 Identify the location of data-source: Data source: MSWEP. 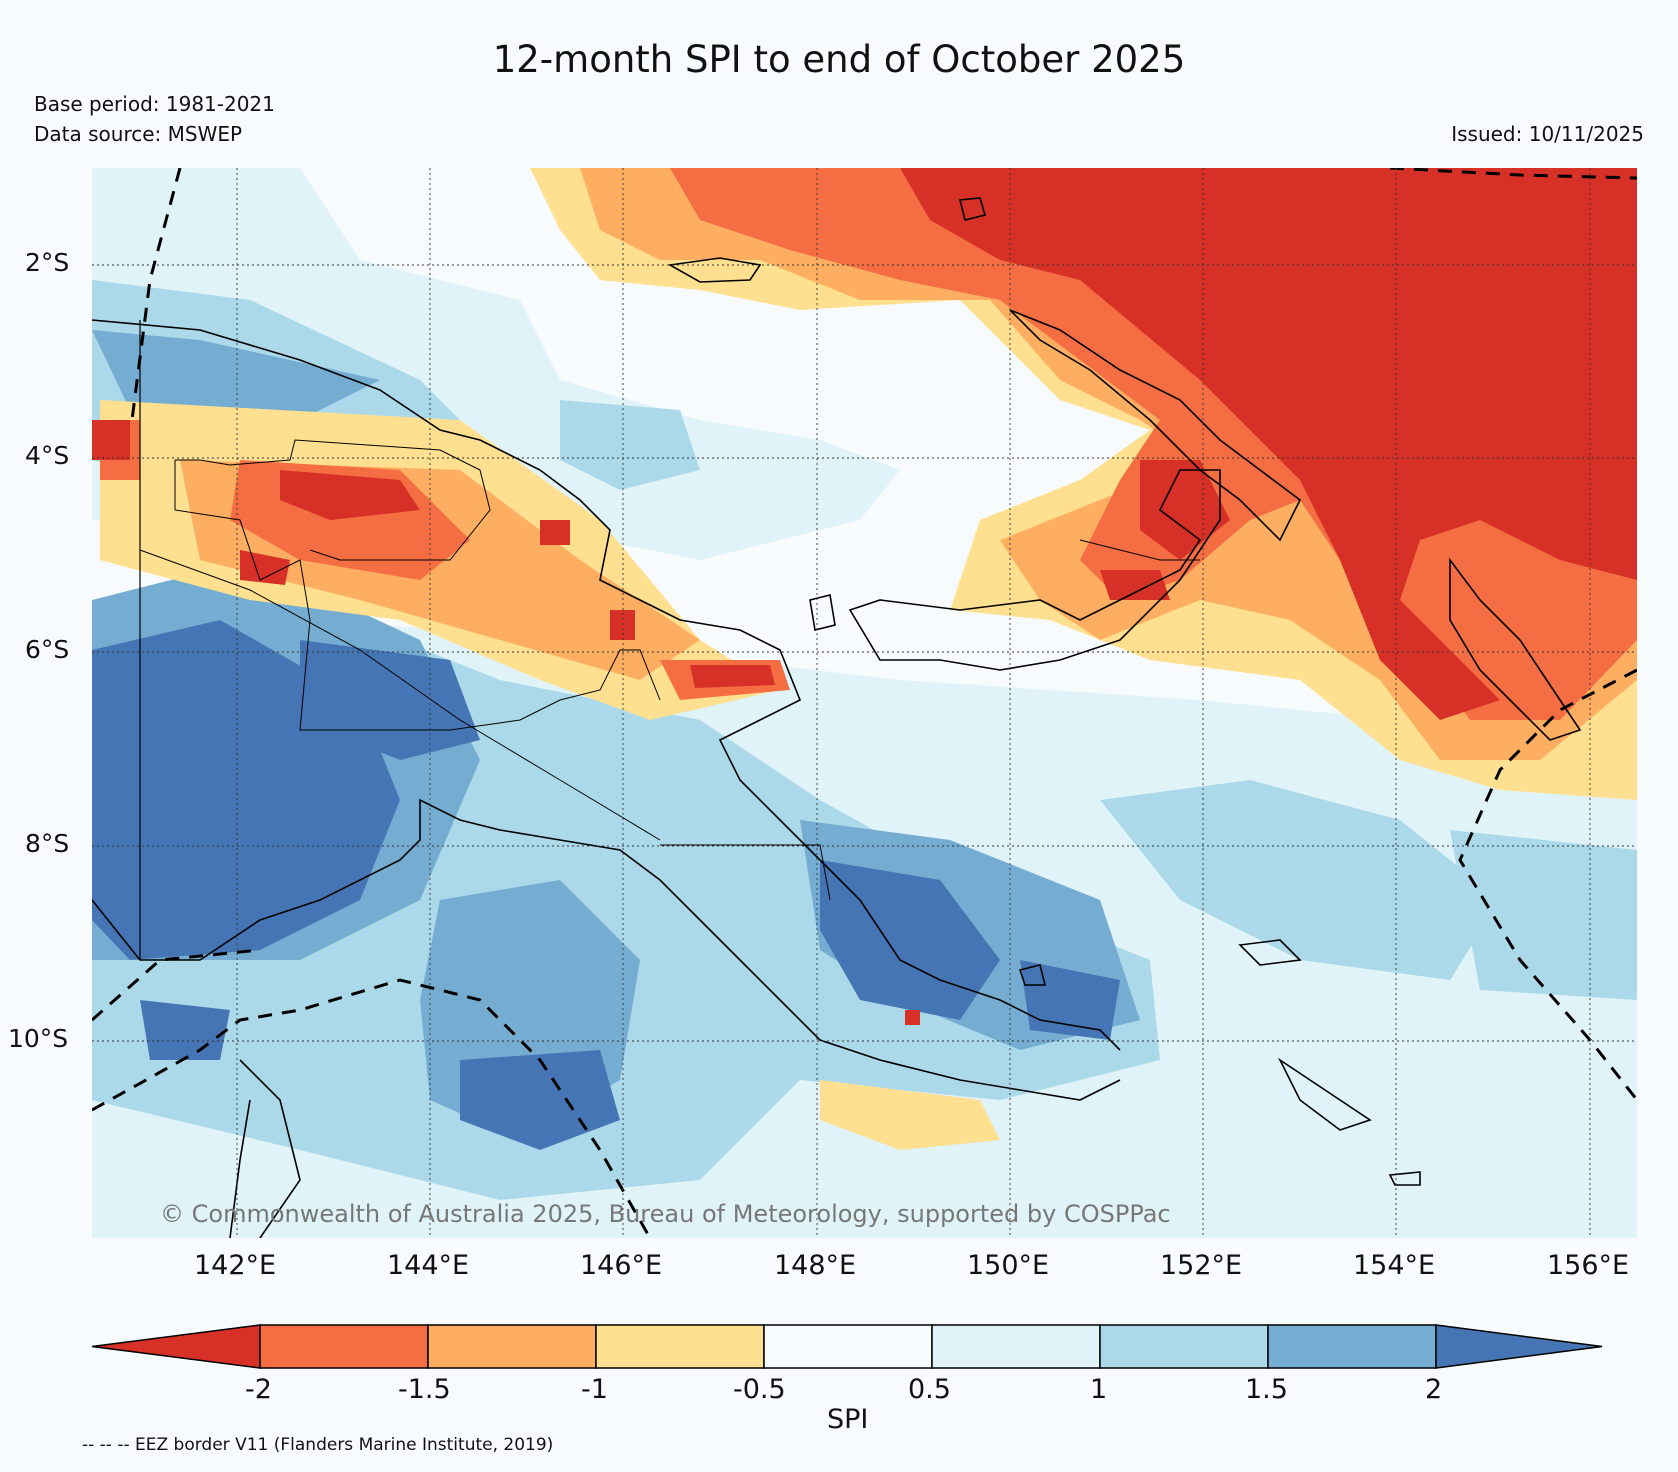
(138, 134).